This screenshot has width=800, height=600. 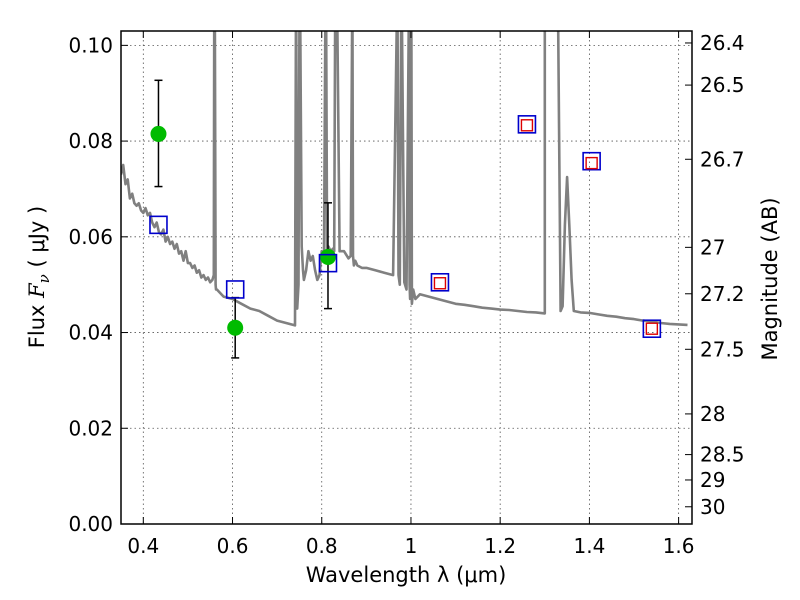 I want to click on magnitude-axis-title: Magnitude (AB), so click(x=770, y=278).